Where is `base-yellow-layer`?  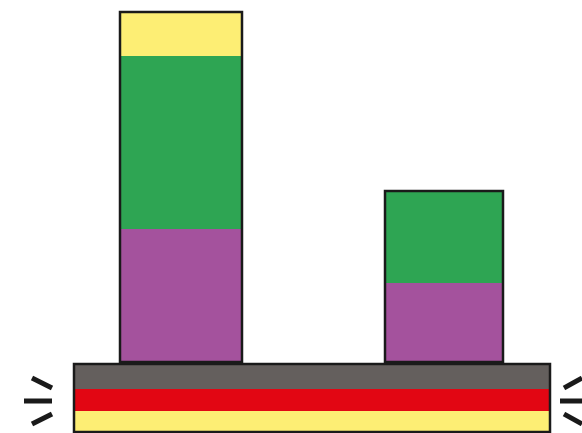 base-yellow-layer is located at coordinates (312, 421).